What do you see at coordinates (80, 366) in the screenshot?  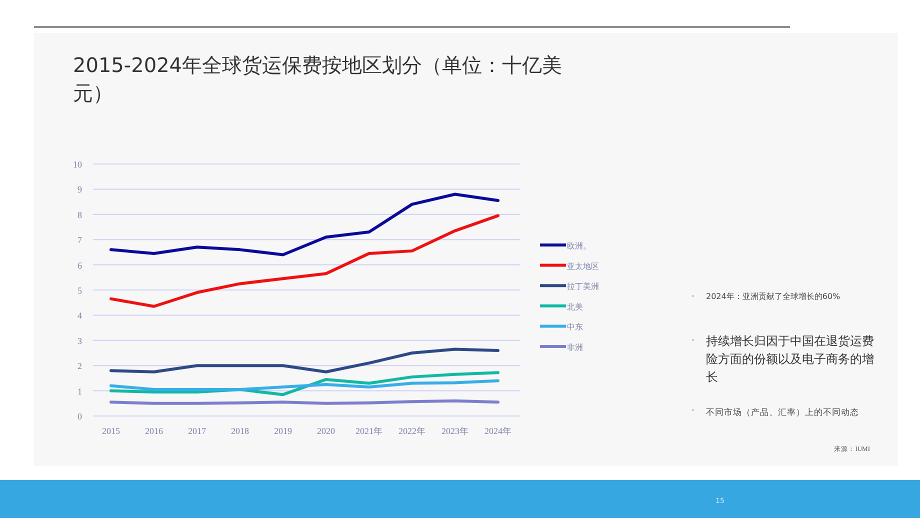 I see `y-tick-label: 2` at bounding box center [80, 366].